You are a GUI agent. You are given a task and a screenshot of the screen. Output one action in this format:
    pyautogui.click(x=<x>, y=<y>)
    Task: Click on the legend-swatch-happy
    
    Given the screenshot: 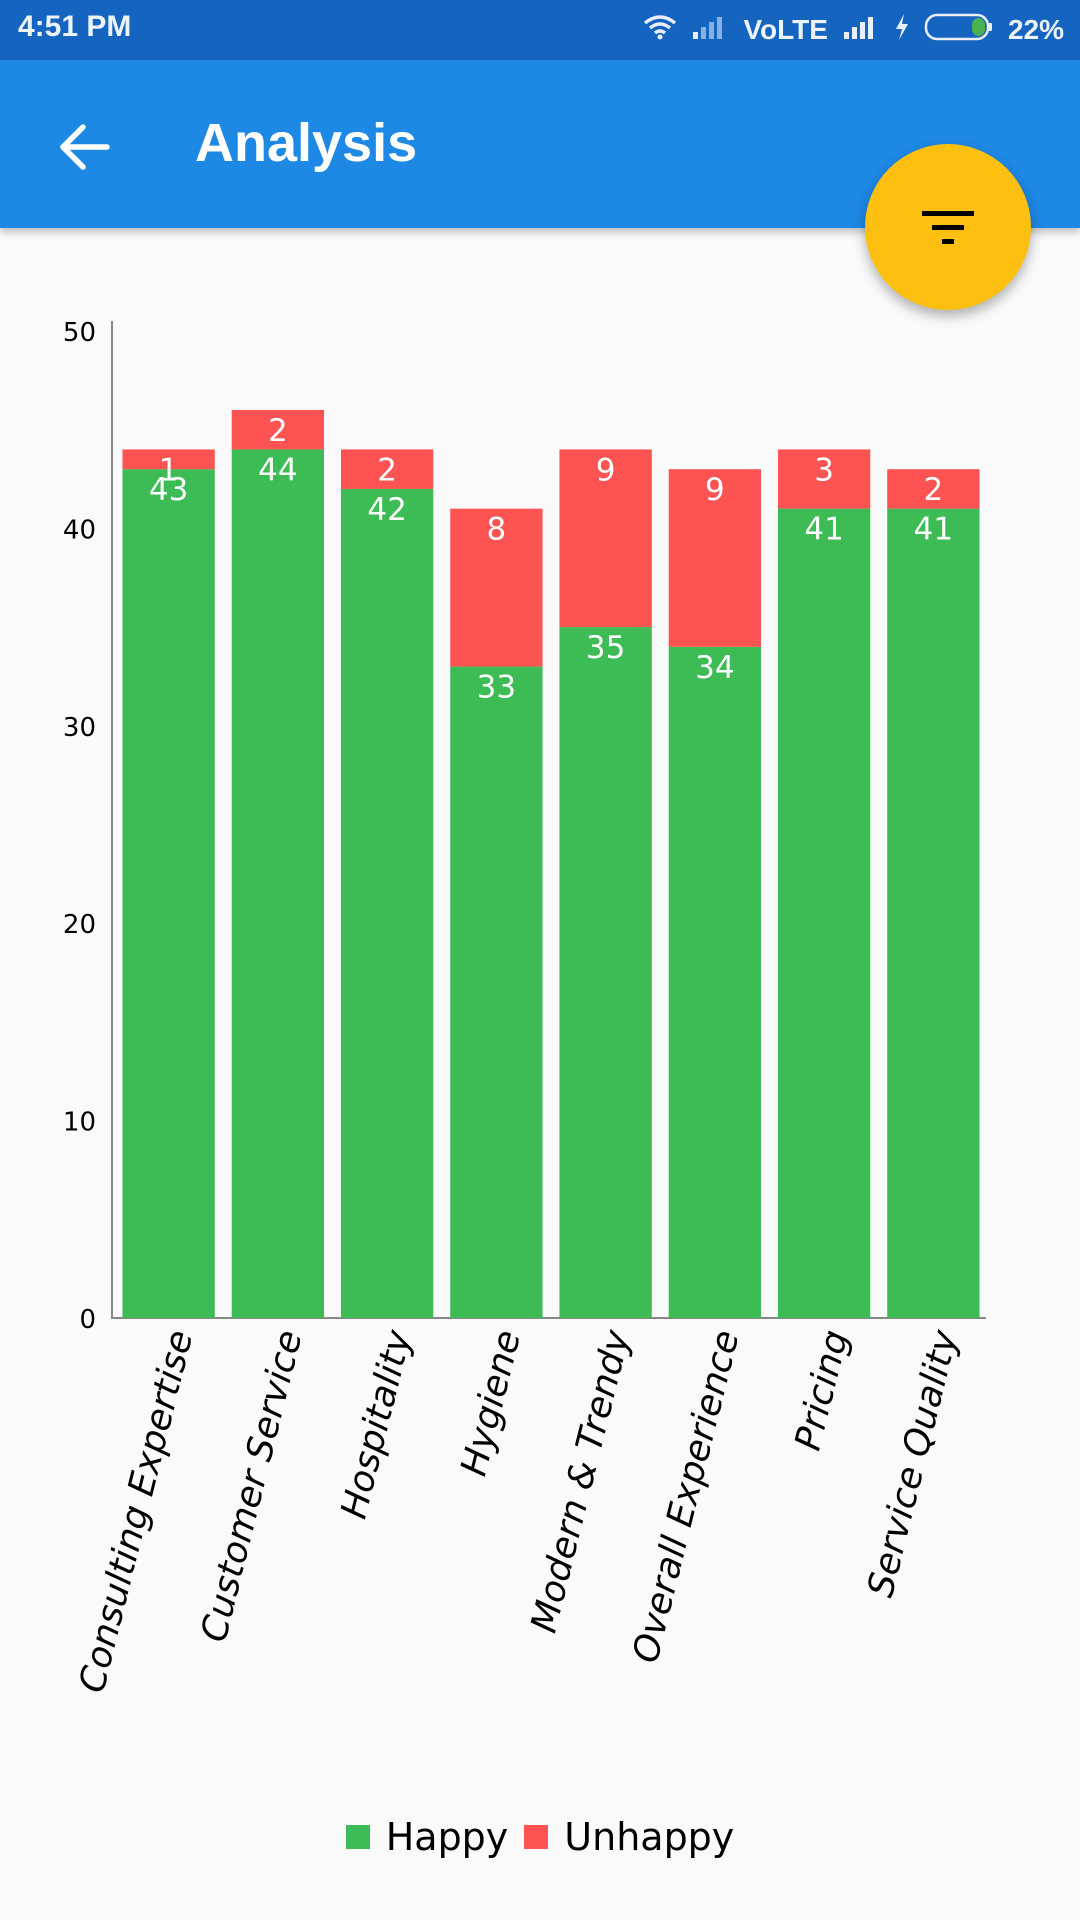 What is the action you would take?
    pyautogui.click(x=357, y=1837)
    